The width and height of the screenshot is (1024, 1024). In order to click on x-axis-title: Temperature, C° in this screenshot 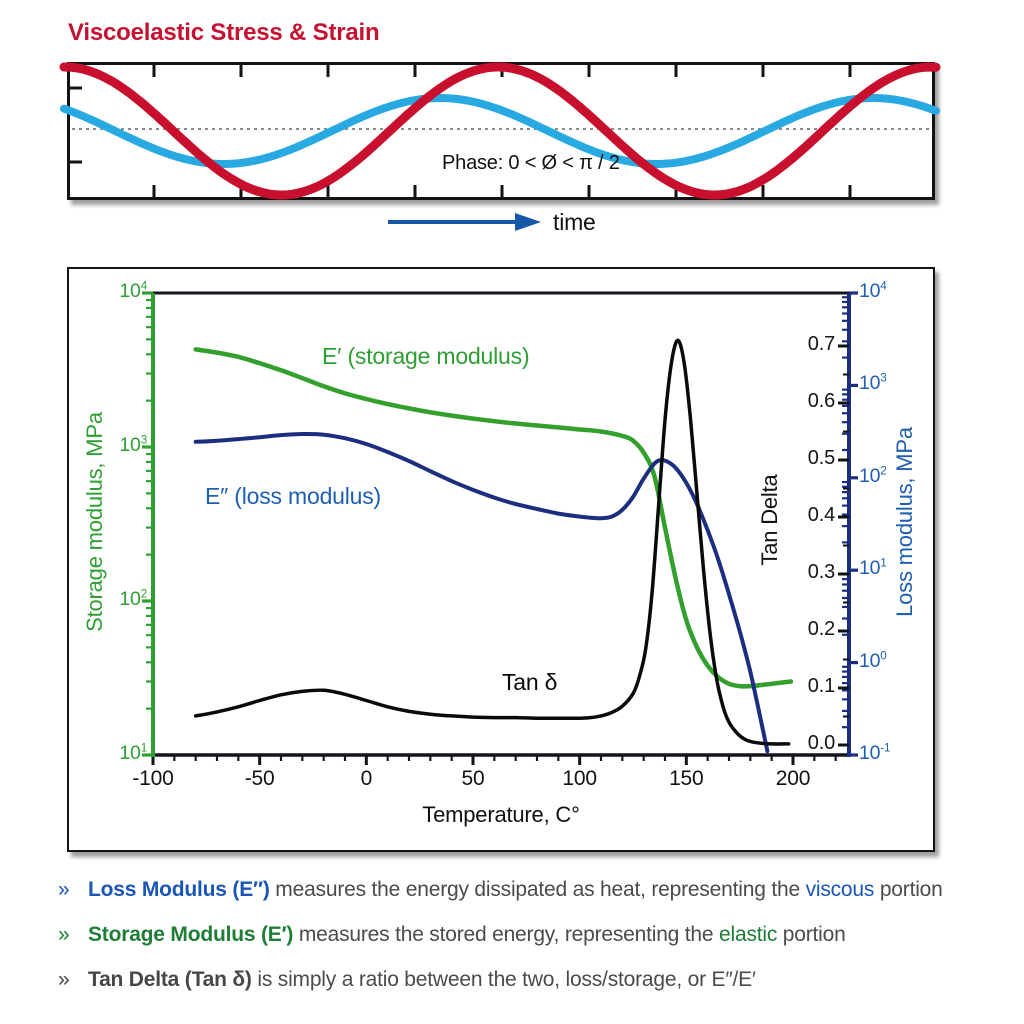, I will do `click(501, 814)`.